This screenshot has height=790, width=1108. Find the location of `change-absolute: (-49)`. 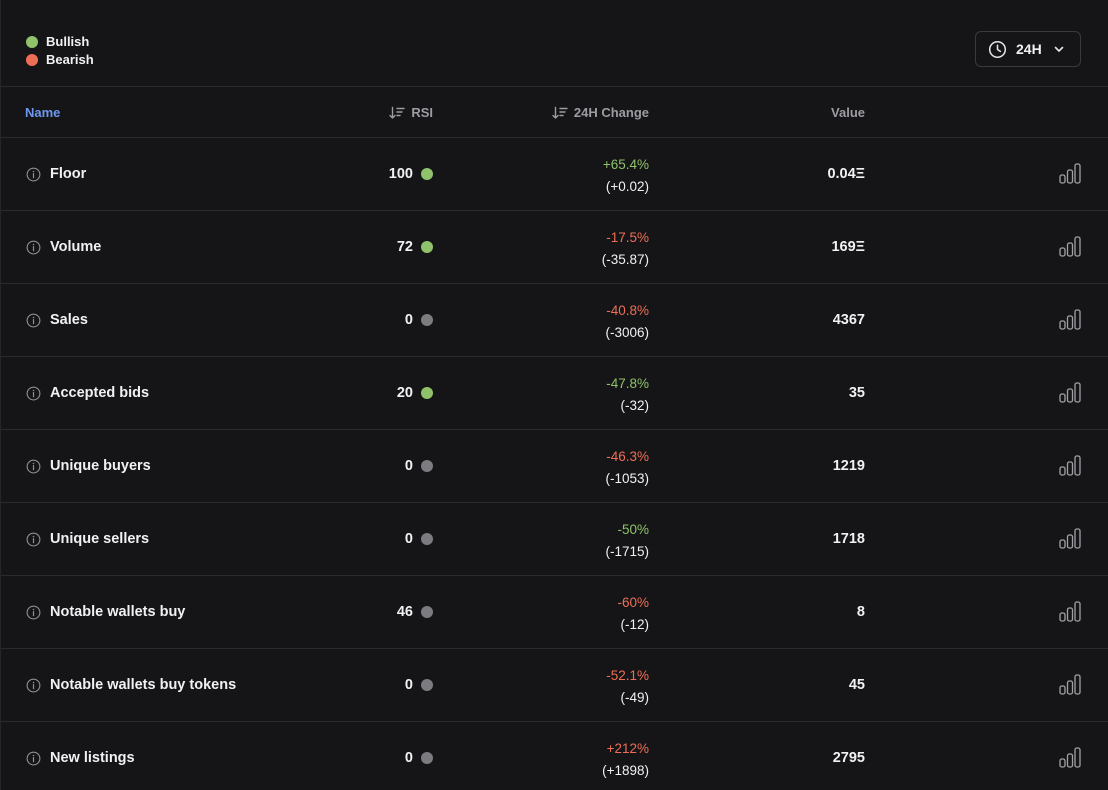

change-absolute: (-49) is located at coordinates (634, 697).